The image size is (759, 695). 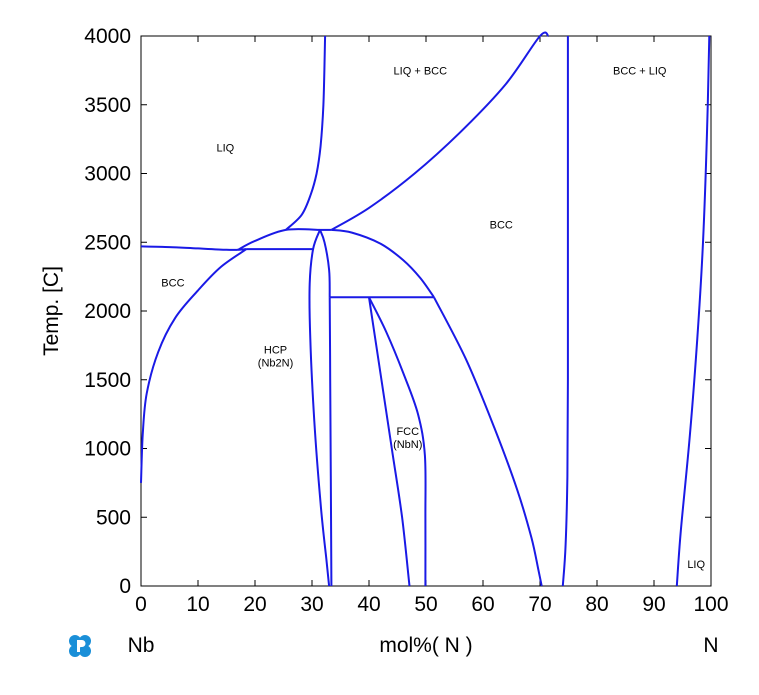 What do you see at coordinates (141, 645) in the screenshot?
I see `left-component-label: Nb` at bounding box center [141, 645].